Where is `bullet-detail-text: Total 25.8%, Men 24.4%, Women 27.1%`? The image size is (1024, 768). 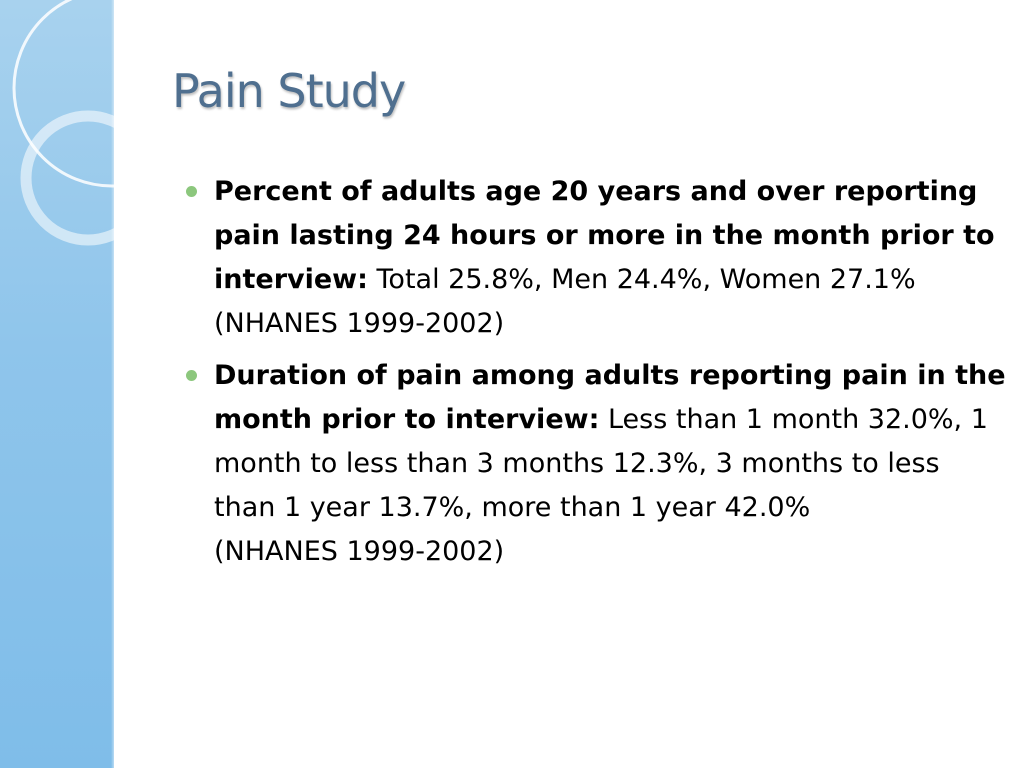
bullet-detail-text: Total 25.8%, Men 24.4%, Women 27.1% is located at coordinates (646, 279).